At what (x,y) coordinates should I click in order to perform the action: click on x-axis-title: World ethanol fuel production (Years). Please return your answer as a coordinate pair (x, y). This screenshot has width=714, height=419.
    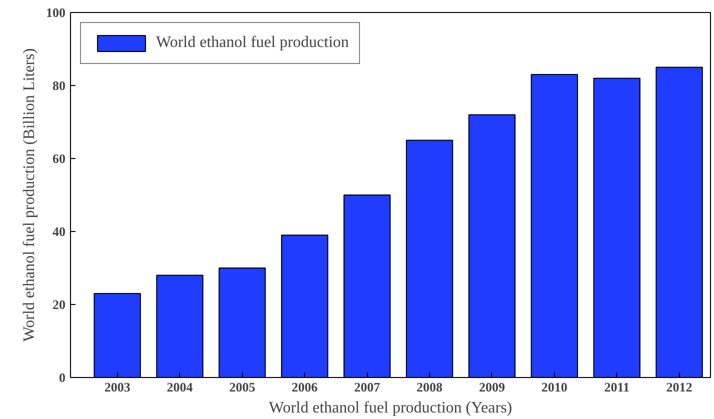
    Looking at the image, I should click on (390, 408).